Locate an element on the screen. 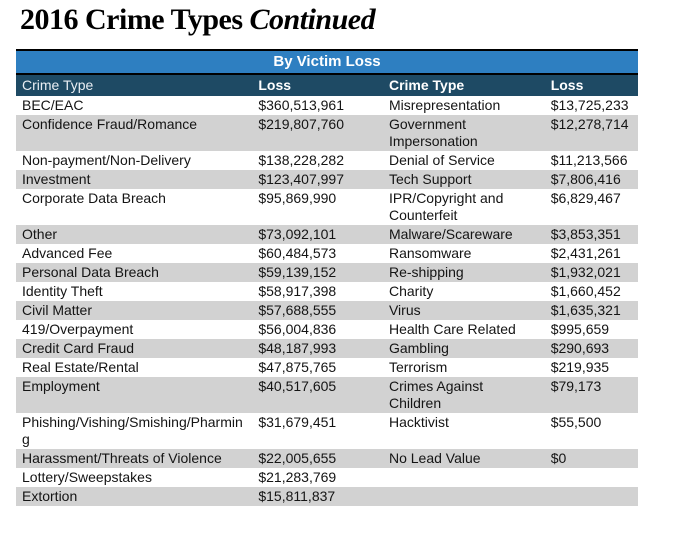 This screenshot has width=695, height=537. crime-type-cell: Personal Data Breach is located at coordinates (90, 272).